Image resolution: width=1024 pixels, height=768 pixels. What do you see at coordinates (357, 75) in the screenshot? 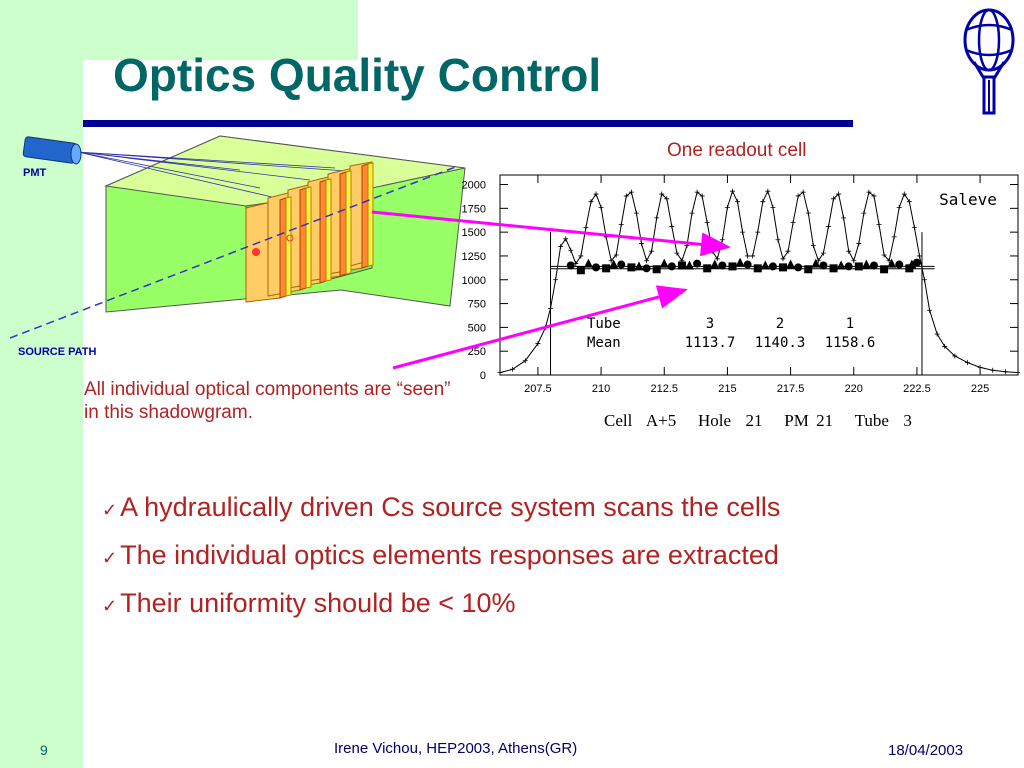
I see `page-title: Optics Quality Control` at bounding box center [357, 75].